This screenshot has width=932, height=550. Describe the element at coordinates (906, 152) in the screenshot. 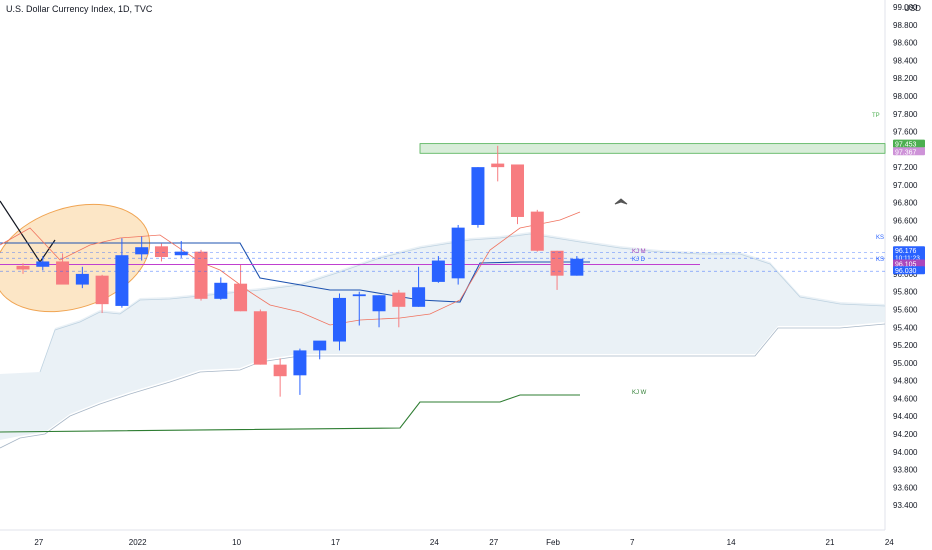

I see `level-tag-value: 97.367` at that location.